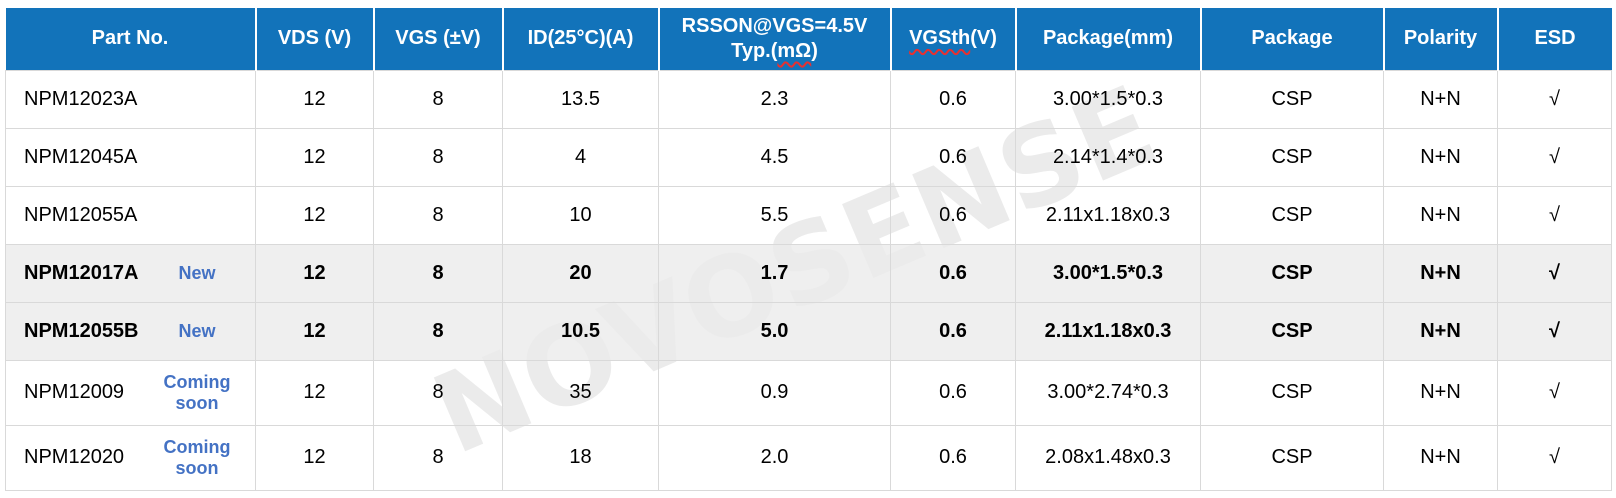 This screenshot has height=498, width=1616. I want to click on header-line: Part No., so click(130, 38).